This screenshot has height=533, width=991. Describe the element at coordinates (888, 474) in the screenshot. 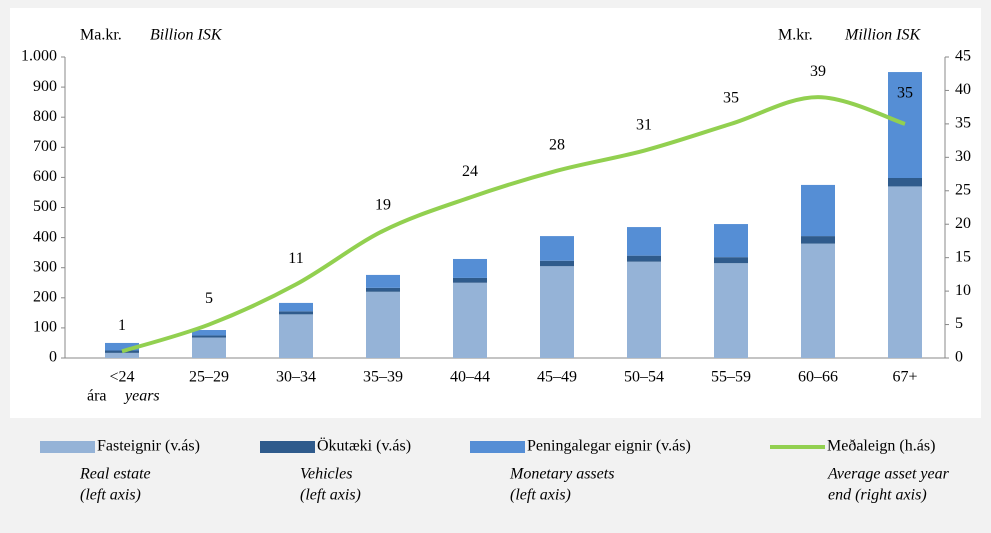

I see `legend-label-en: Average asset year` at that location.